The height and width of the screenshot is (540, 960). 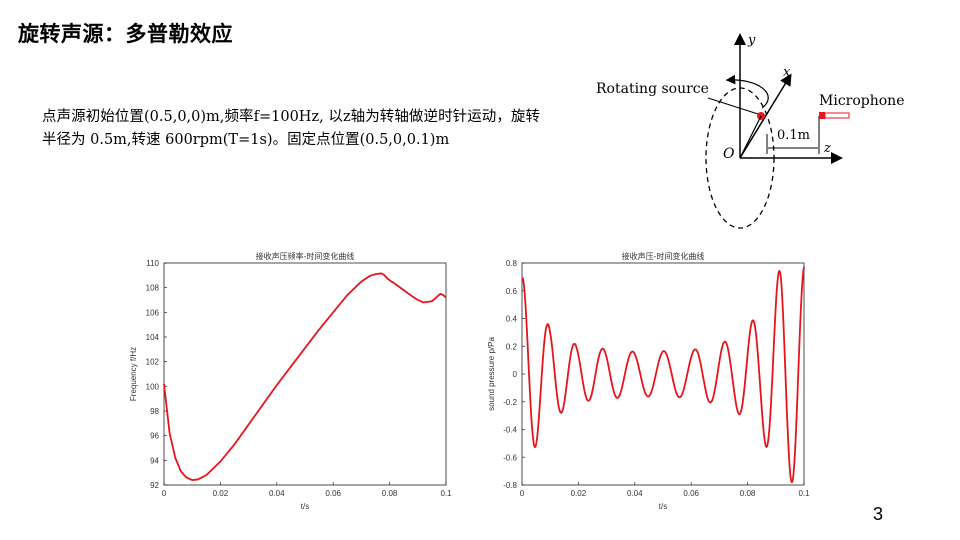 What do you see at coordinates (510, 485) in the screenshot?
I see `y-tick-label: -0.8` at bounding box center [510, 485].